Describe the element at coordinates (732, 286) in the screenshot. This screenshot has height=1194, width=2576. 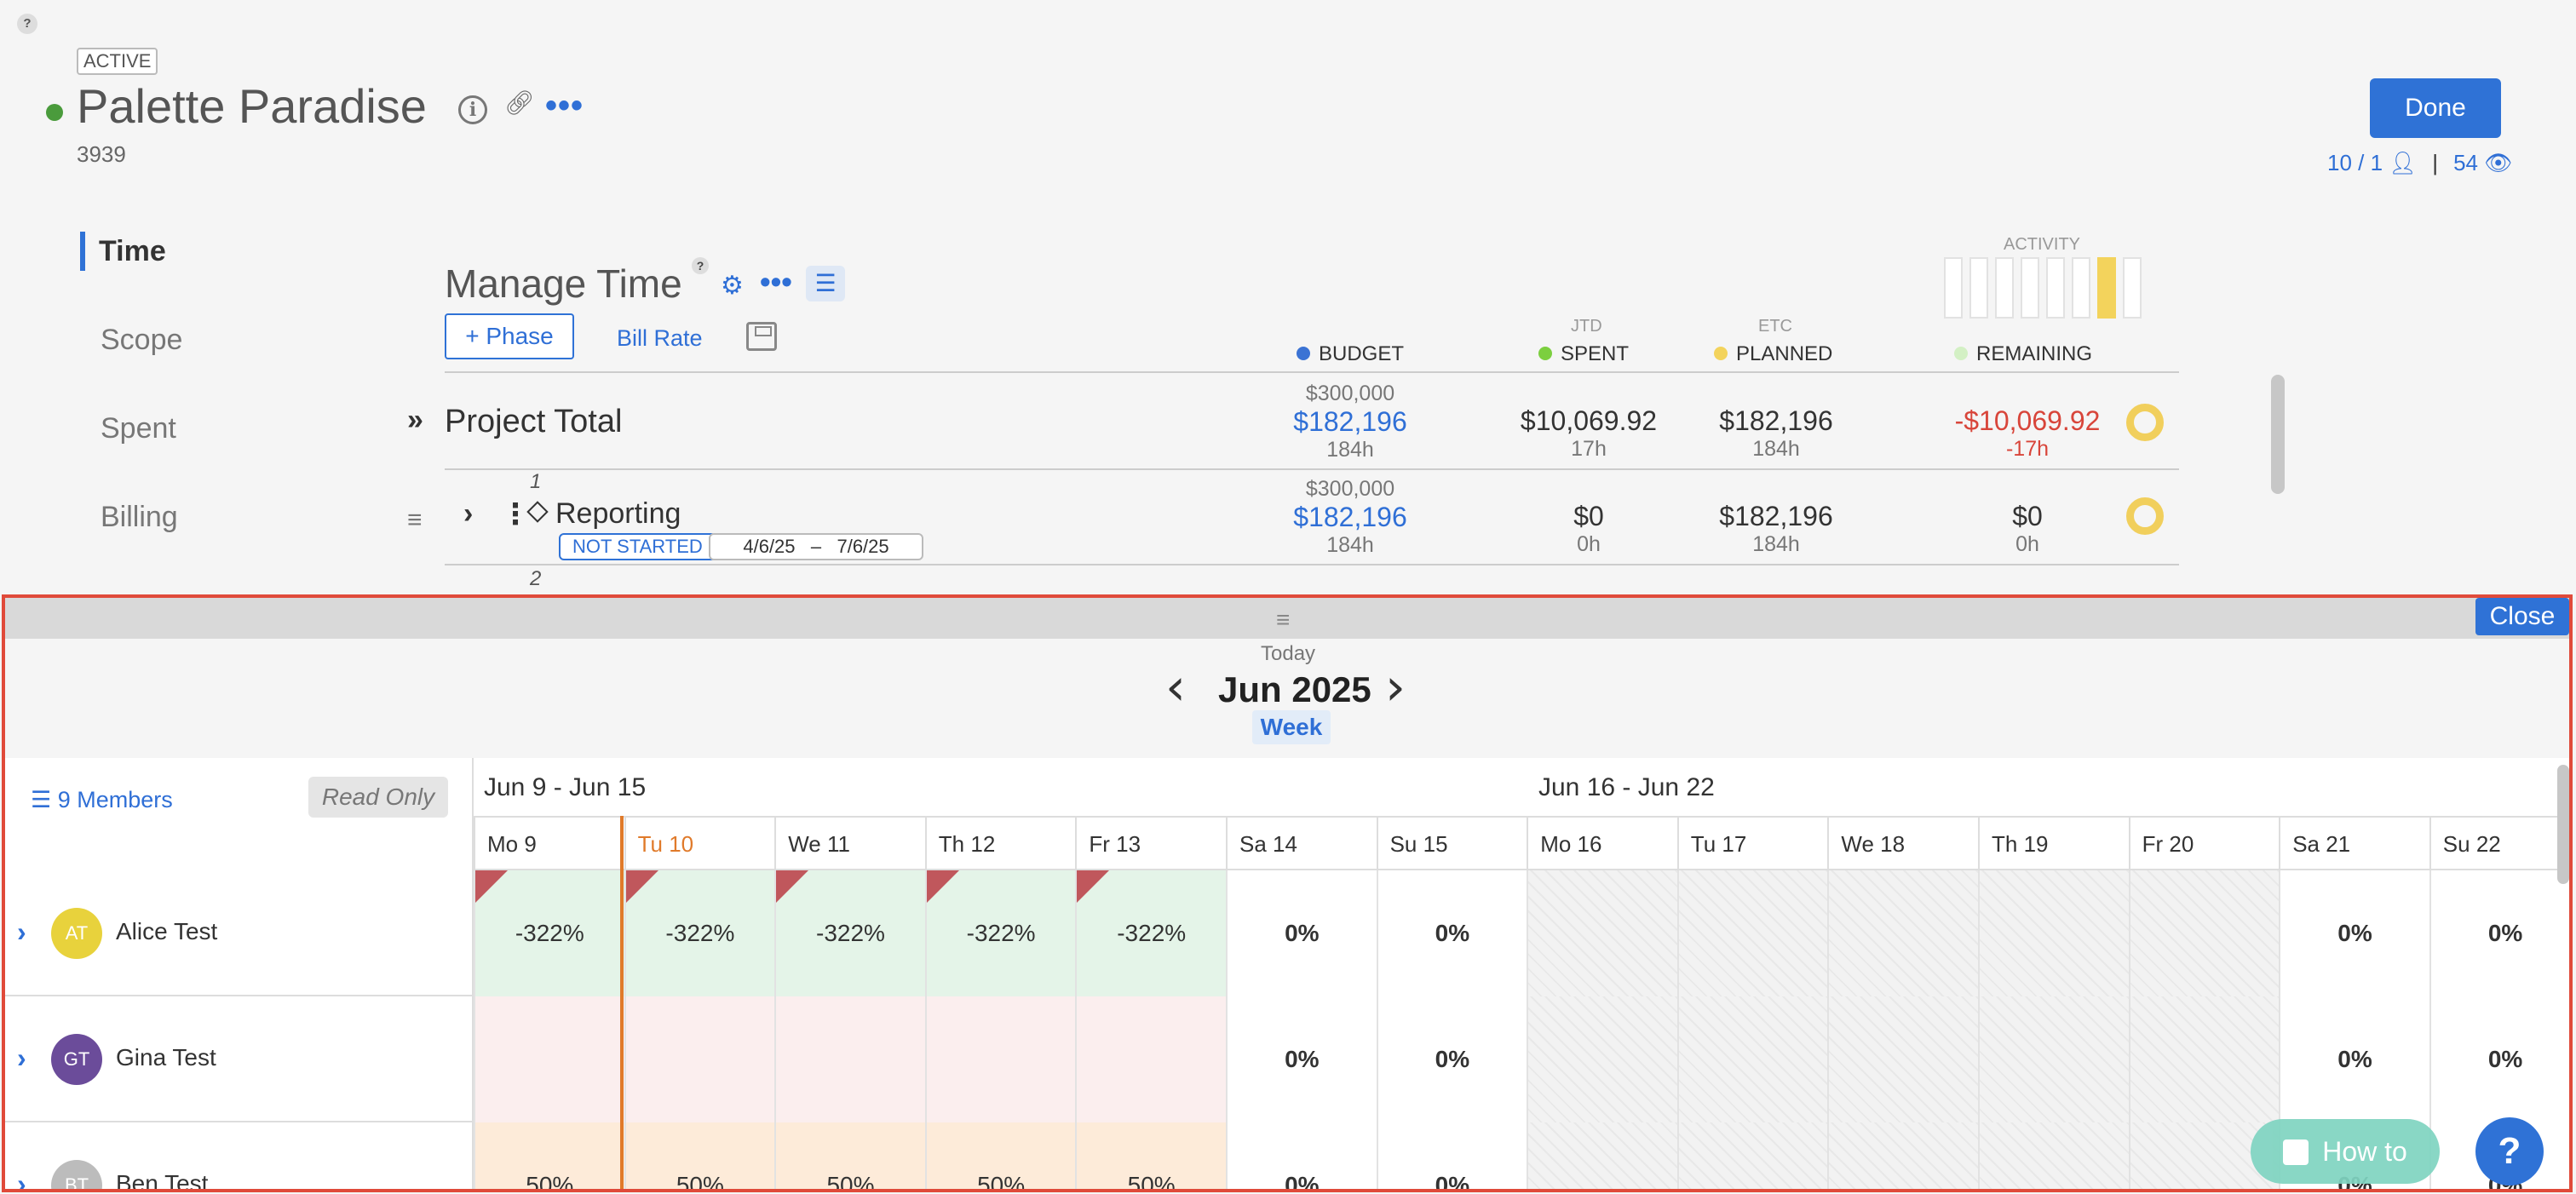
I see `gear-icon: ⚙︎` at that location.